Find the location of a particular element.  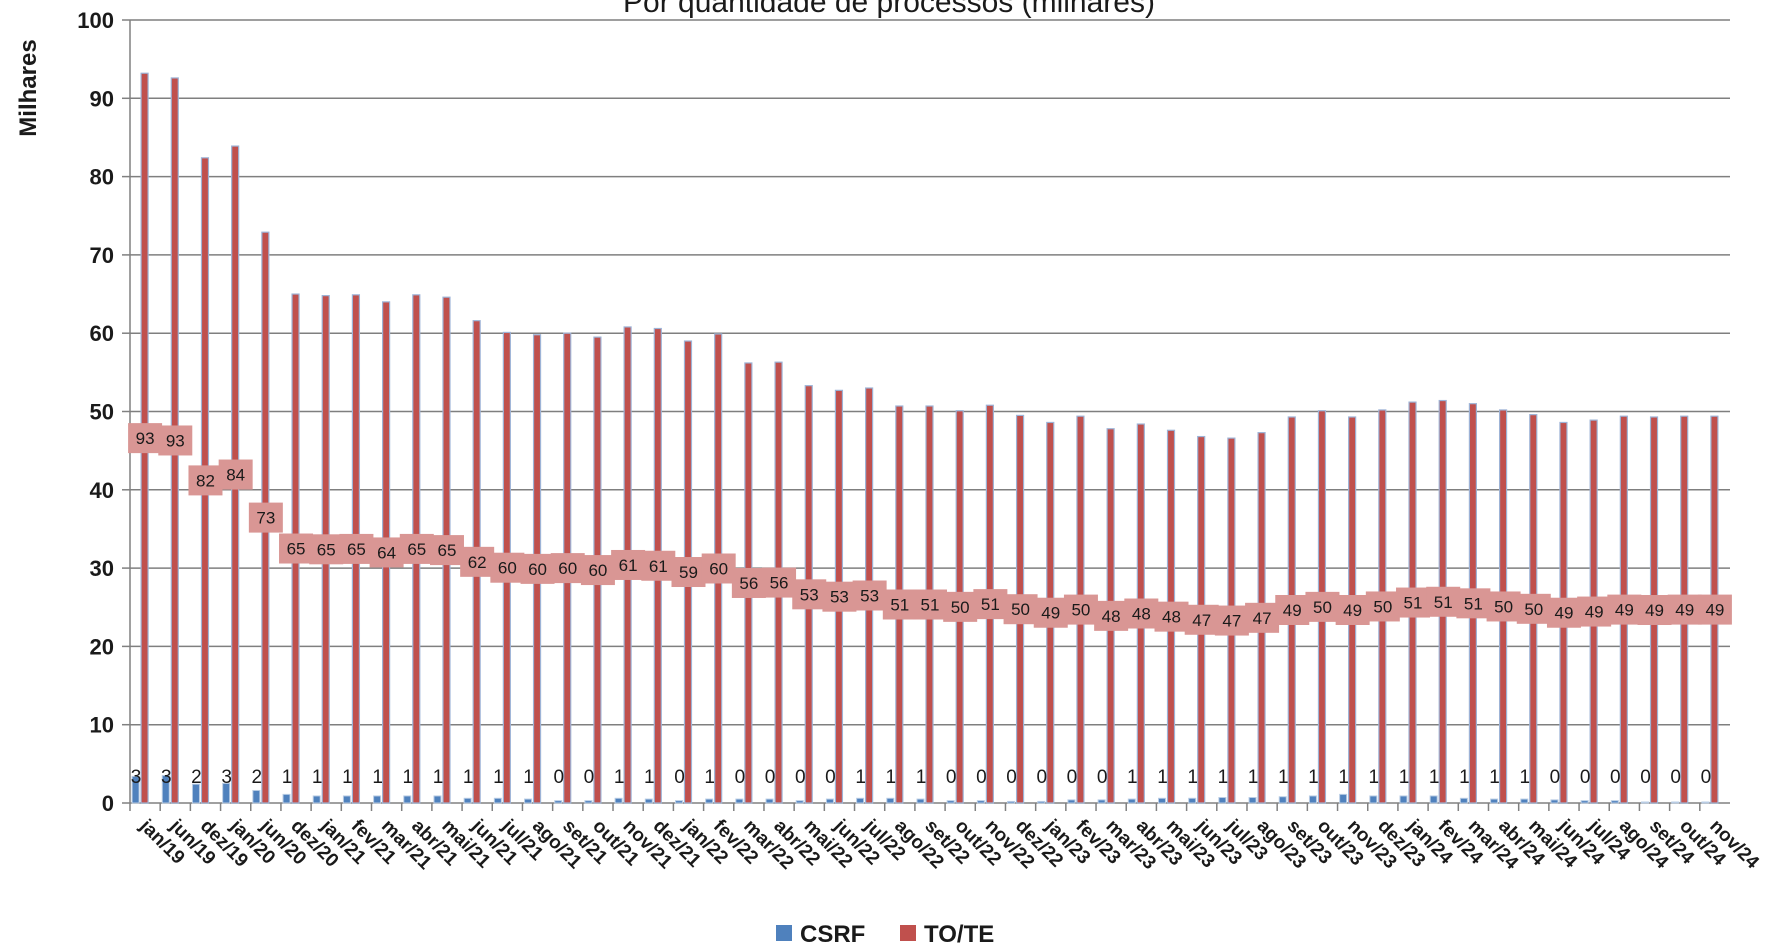

tote-data-label: 84 is located at coordinates (235, 475).